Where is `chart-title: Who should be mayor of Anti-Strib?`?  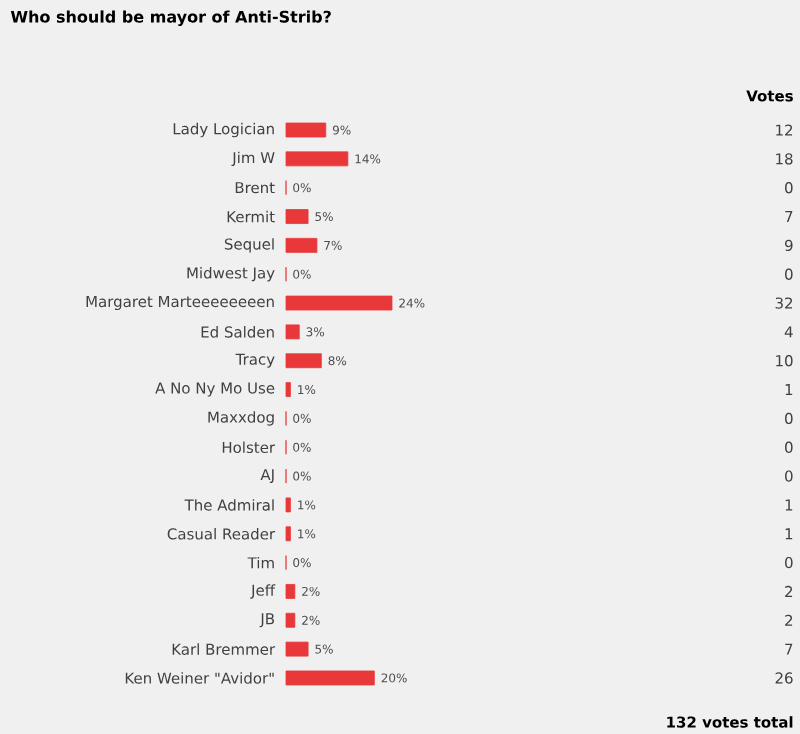 chart-title: Who should be mayor of Anti-Strib? is located at coordinates (170, 18).